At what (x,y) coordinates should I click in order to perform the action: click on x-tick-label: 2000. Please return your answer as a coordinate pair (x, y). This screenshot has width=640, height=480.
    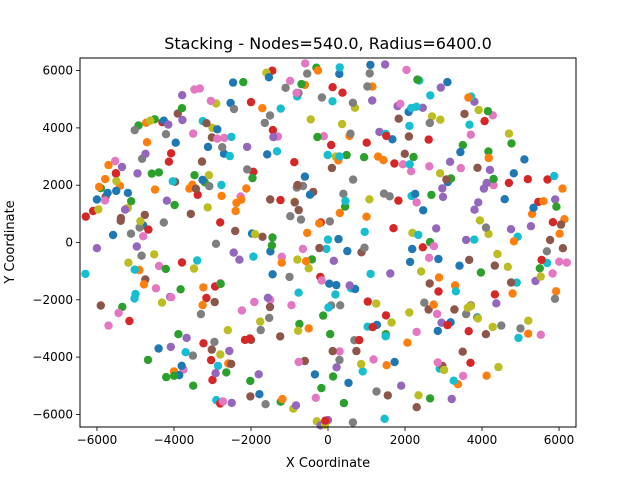
    Looking at the image, I should click on (405, 440).